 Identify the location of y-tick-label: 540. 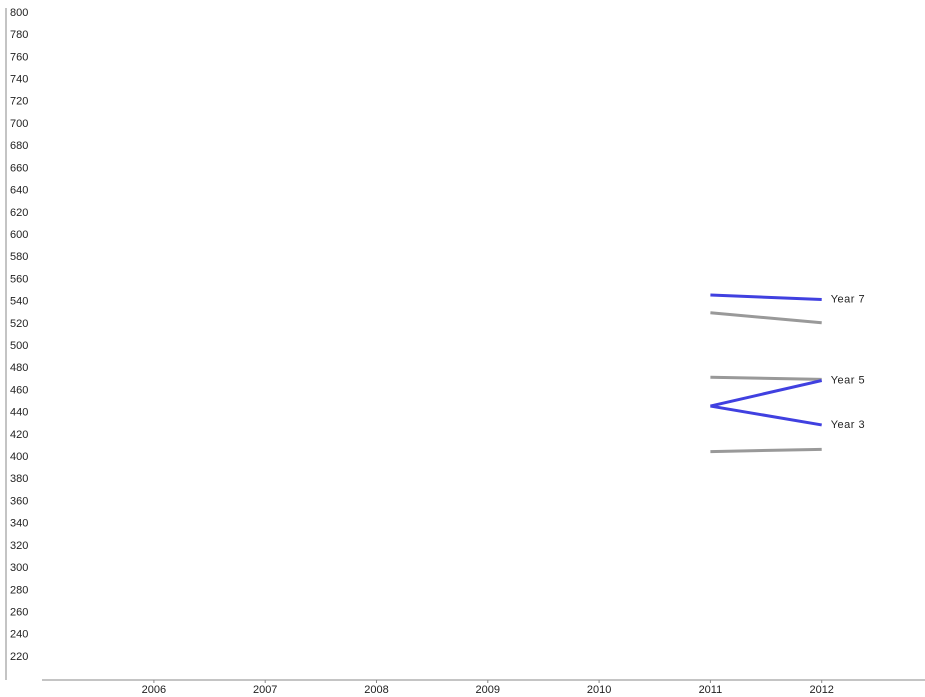
(19, 302).